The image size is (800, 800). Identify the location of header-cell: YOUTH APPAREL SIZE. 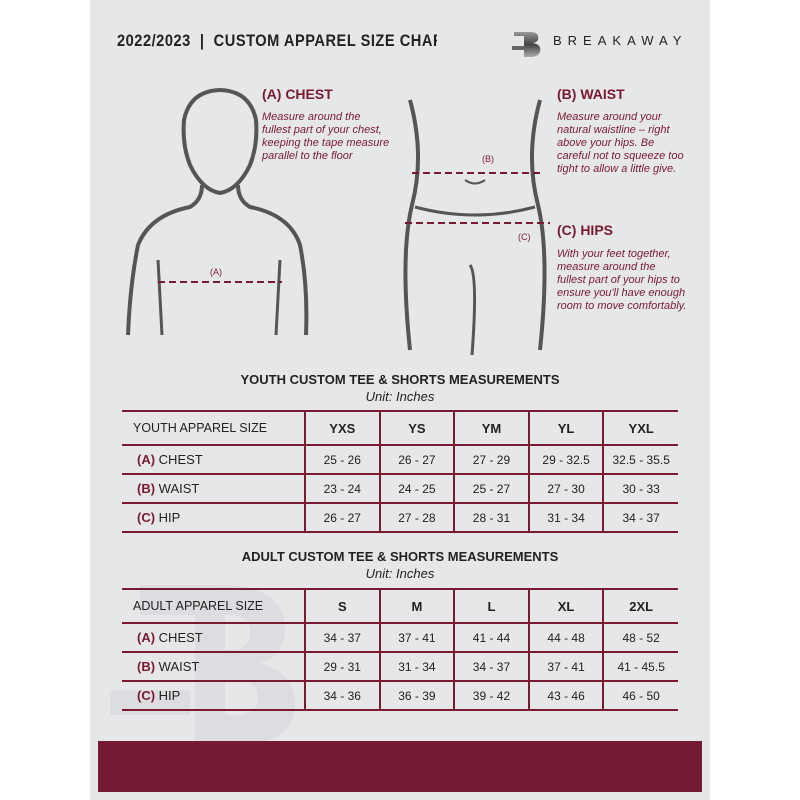
(213, 428).